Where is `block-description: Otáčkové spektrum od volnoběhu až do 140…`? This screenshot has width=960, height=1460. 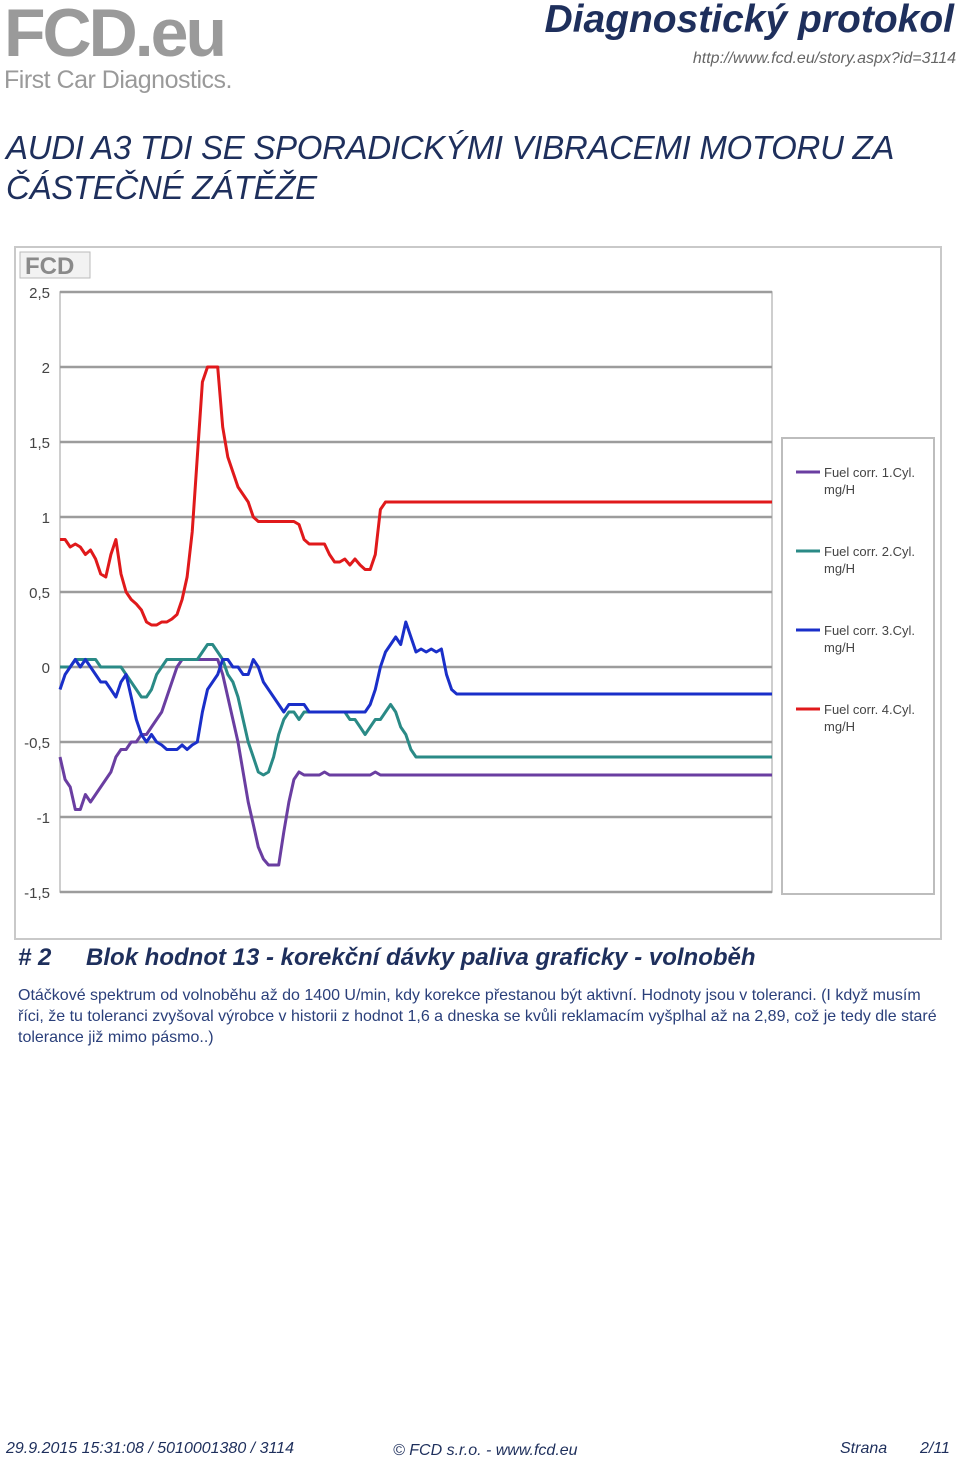 block-description: Otáčkové spektrum od volnoběhu až do 140… is located at coordinates (477, 1016).